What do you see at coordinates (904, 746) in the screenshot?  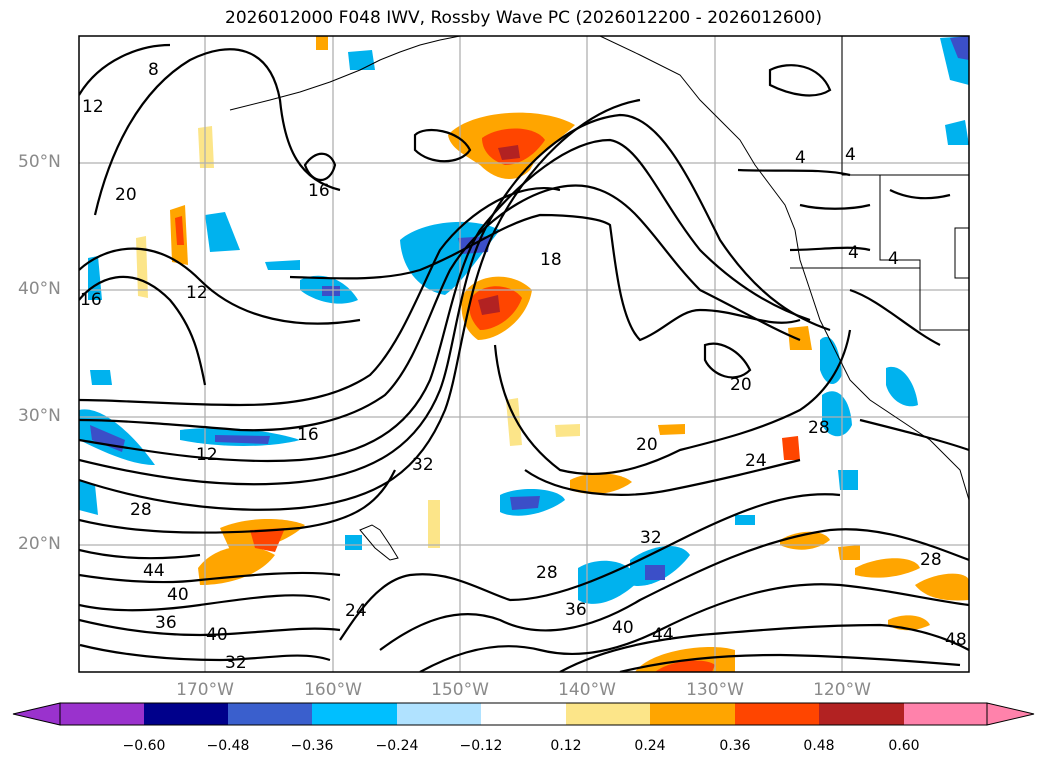 I see `colorbar-tick: 0.60` at bounding box center [904, 746].